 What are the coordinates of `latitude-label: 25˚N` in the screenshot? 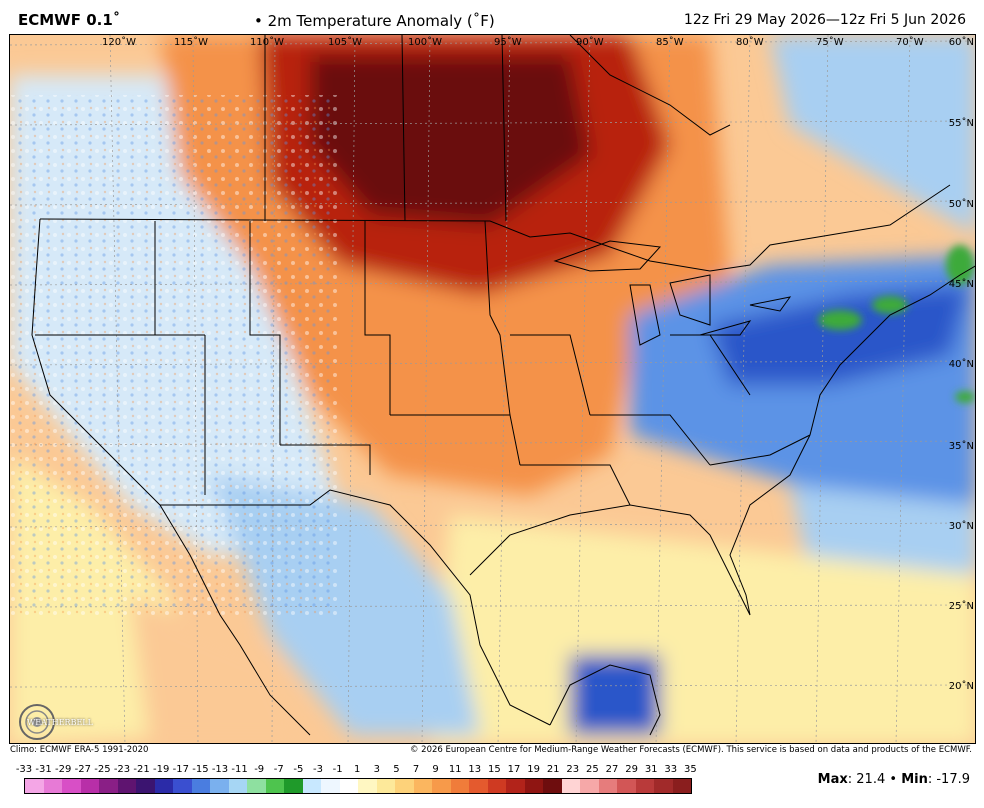 It's located at (961, 606).